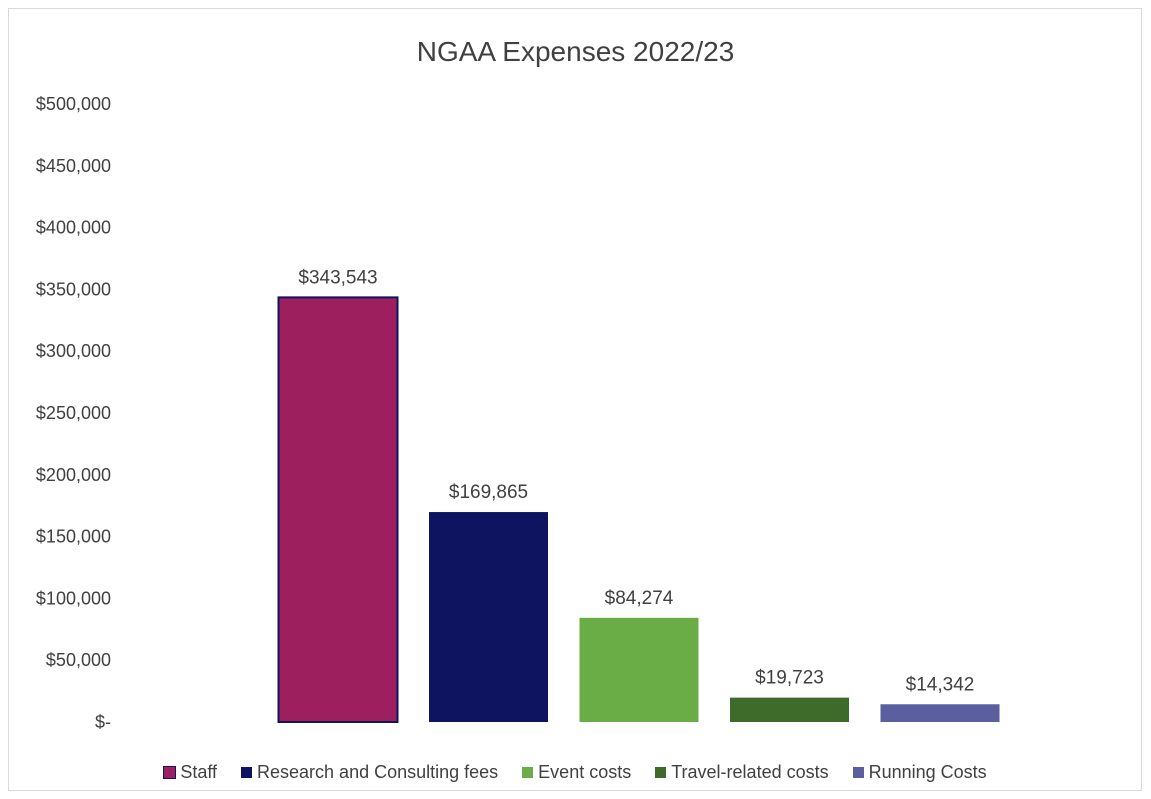  I want to click on legend-label: Running Costs, so click(927, 771).